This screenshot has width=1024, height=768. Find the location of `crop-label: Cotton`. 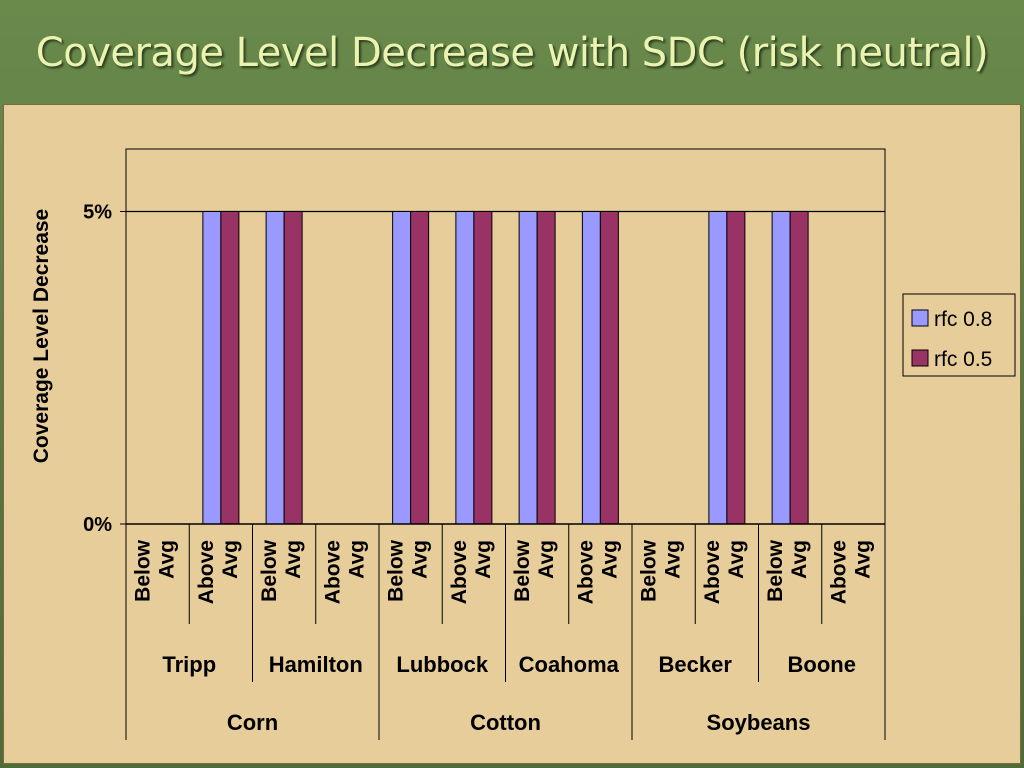

crop-label: Cotton is located at coordinates (505, 722).